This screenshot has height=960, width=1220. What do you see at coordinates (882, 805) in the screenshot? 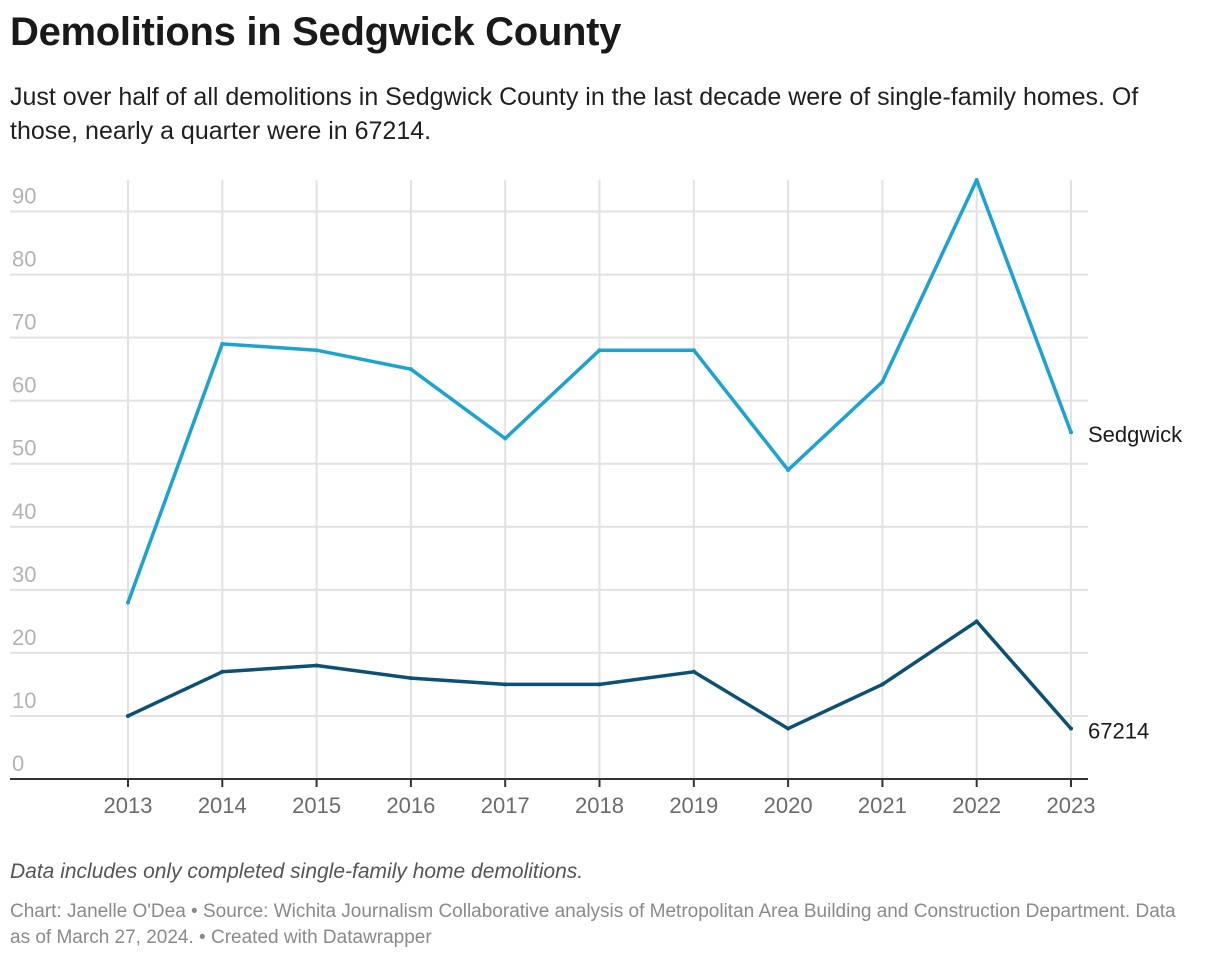
I see `x-tick-label: 2021` at bounding box center [882, 805].